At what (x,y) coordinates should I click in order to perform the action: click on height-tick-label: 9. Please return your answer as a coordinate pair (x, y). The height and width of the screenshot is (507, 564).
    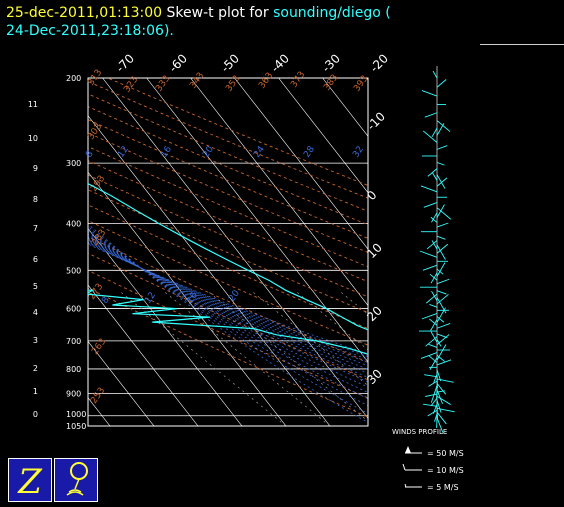
    Looking at the image, I should click on (35, 168).